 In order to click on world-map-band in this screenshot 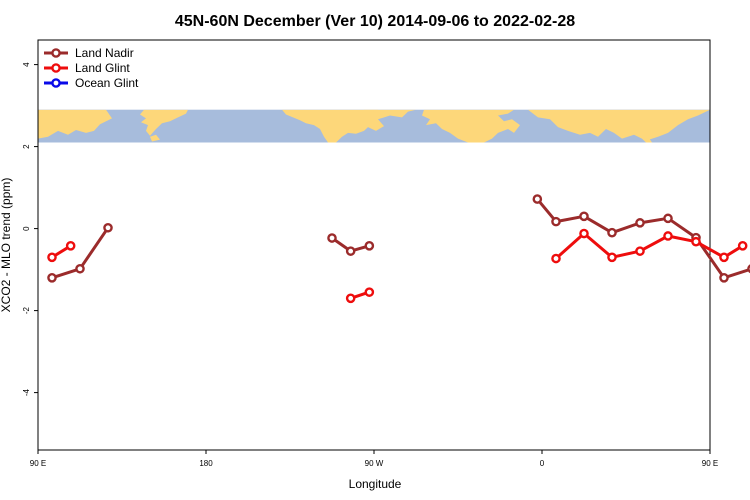, I will do `click(374, 126)`.